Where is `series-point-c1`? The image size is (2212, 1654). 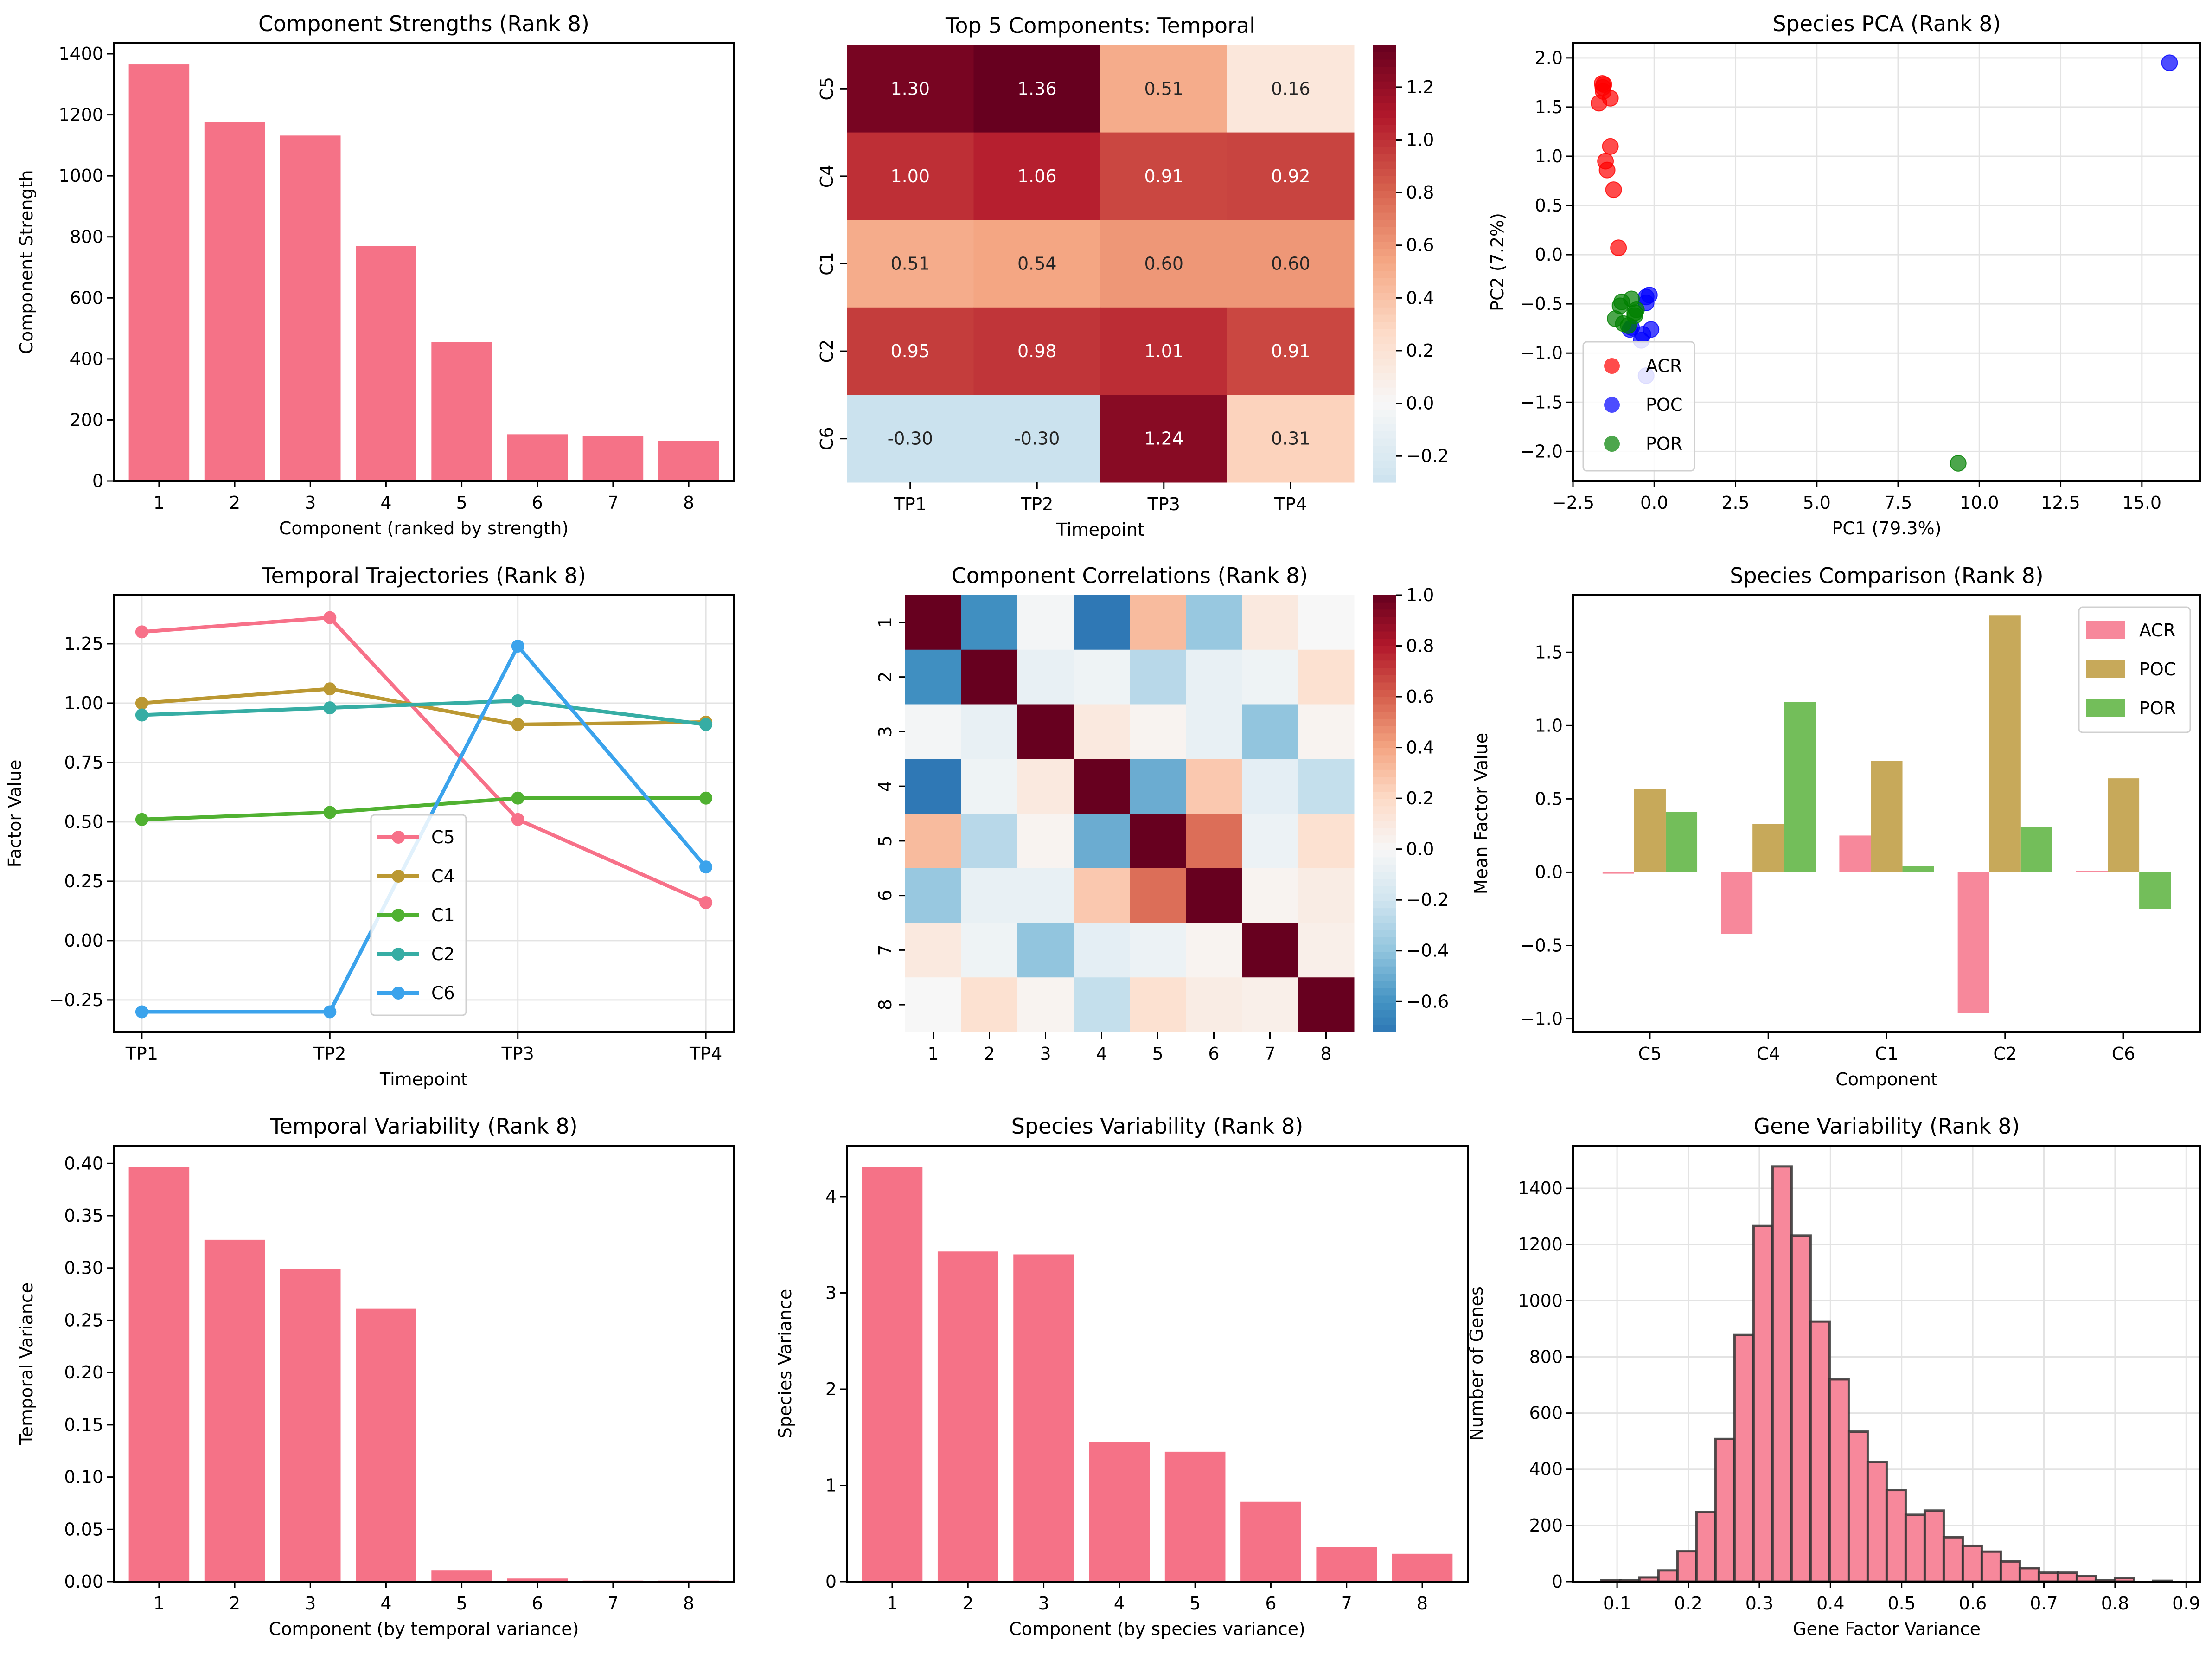
series-point-c1 is located at coordinates (706, 798).